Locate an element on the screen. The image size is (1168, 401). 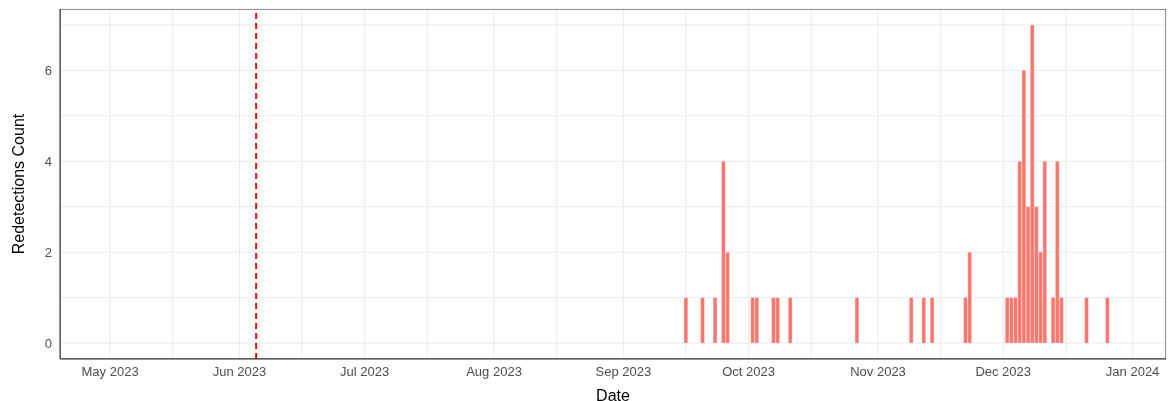
x-tick-label: May 2023 is located at coordinates (110, 372).